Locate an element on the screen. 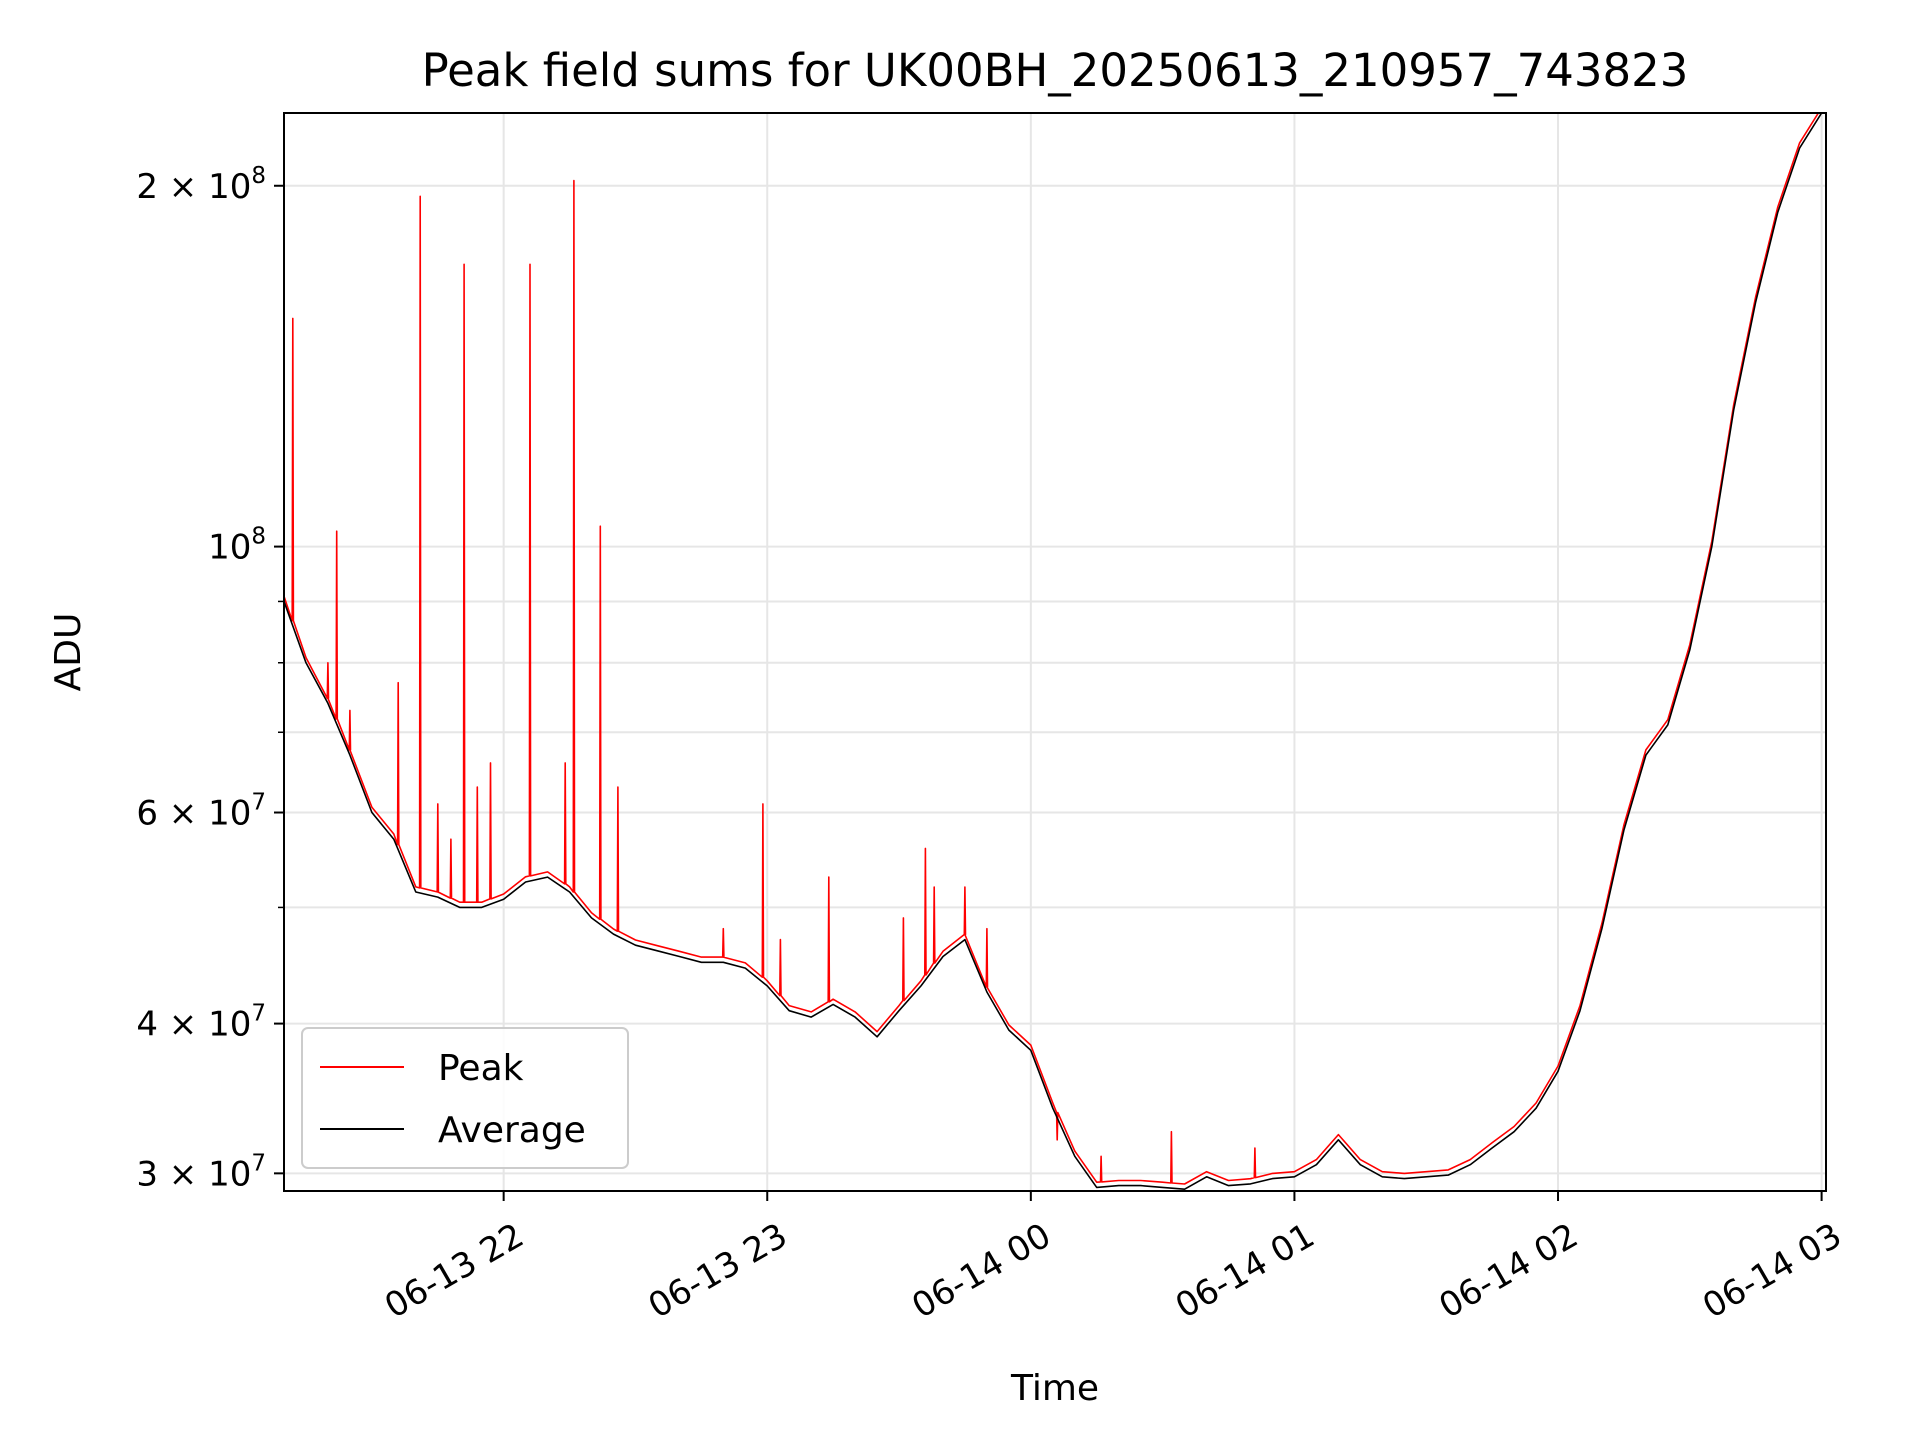 The width and height of the screenshot is (1920, 1440). x-axis-title: Time is located at coordinates (1054, 1388).